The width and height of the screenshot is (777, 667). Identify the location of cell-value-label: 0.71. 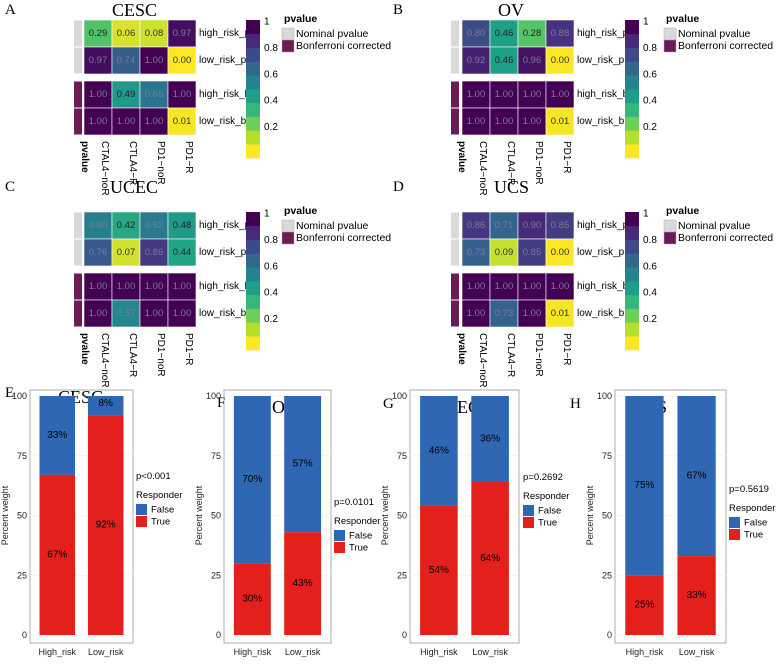
(504, 225).